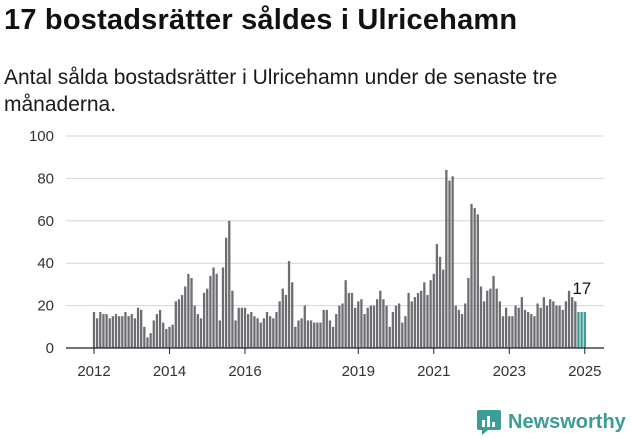 The height and width of the screenshot is (439, 631). Describe the element at coordinates (489, 422) in the screenshot. I see `bar-chart-logo-icon` at that location.